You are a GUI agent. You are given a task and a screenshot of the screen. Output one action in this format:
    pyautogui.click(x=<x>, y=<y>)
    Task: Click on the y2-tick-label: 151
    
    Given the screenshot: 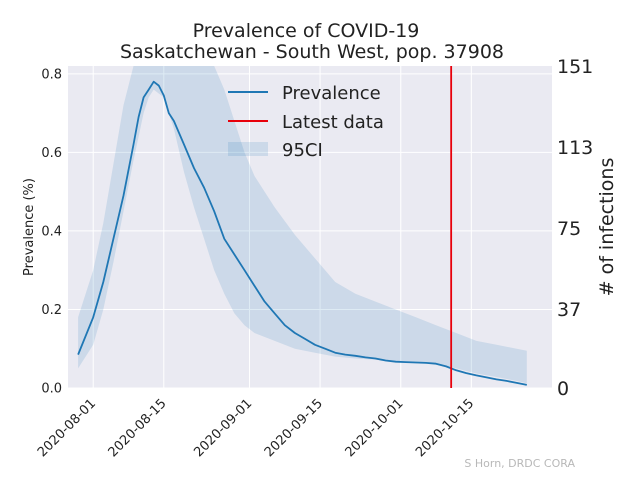 What is the action you would take?
    pyautogui.click(x=575, y=67)
    